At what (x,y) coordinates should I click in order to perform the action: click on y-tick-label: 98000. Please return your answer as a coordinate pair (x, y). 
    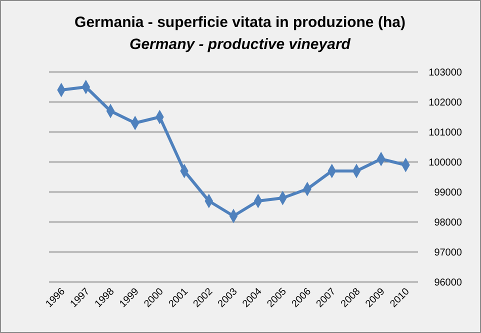
    Looking at the image, I should click on (448, 223).